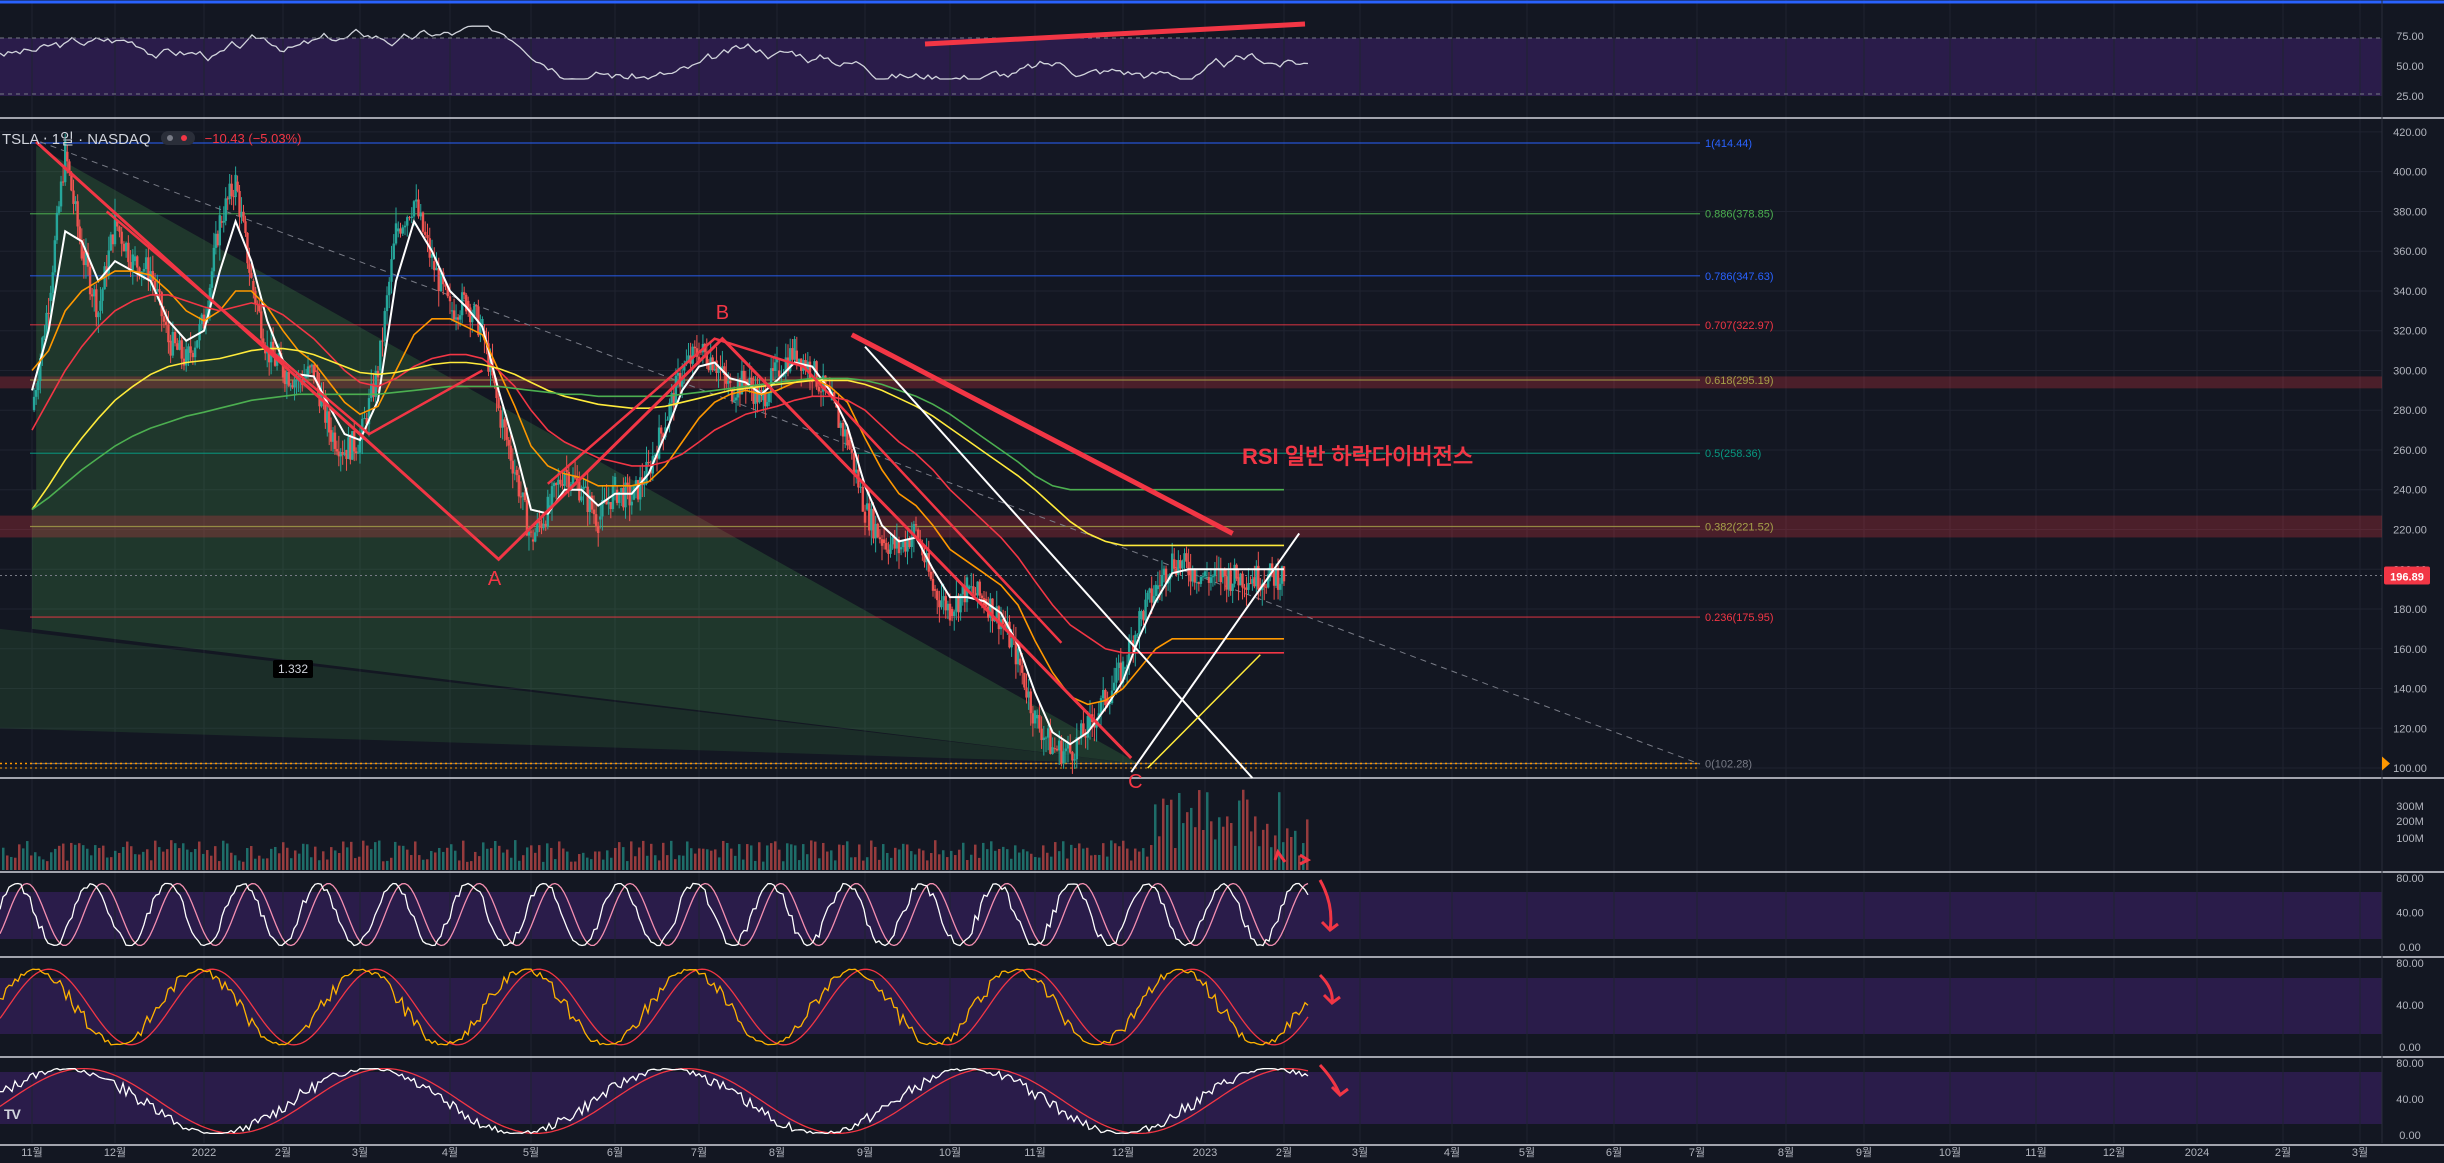 This screenshot has height=1163, width=2444. I want to click on tradingview-logo-icon: TV, so click(12, 1114).